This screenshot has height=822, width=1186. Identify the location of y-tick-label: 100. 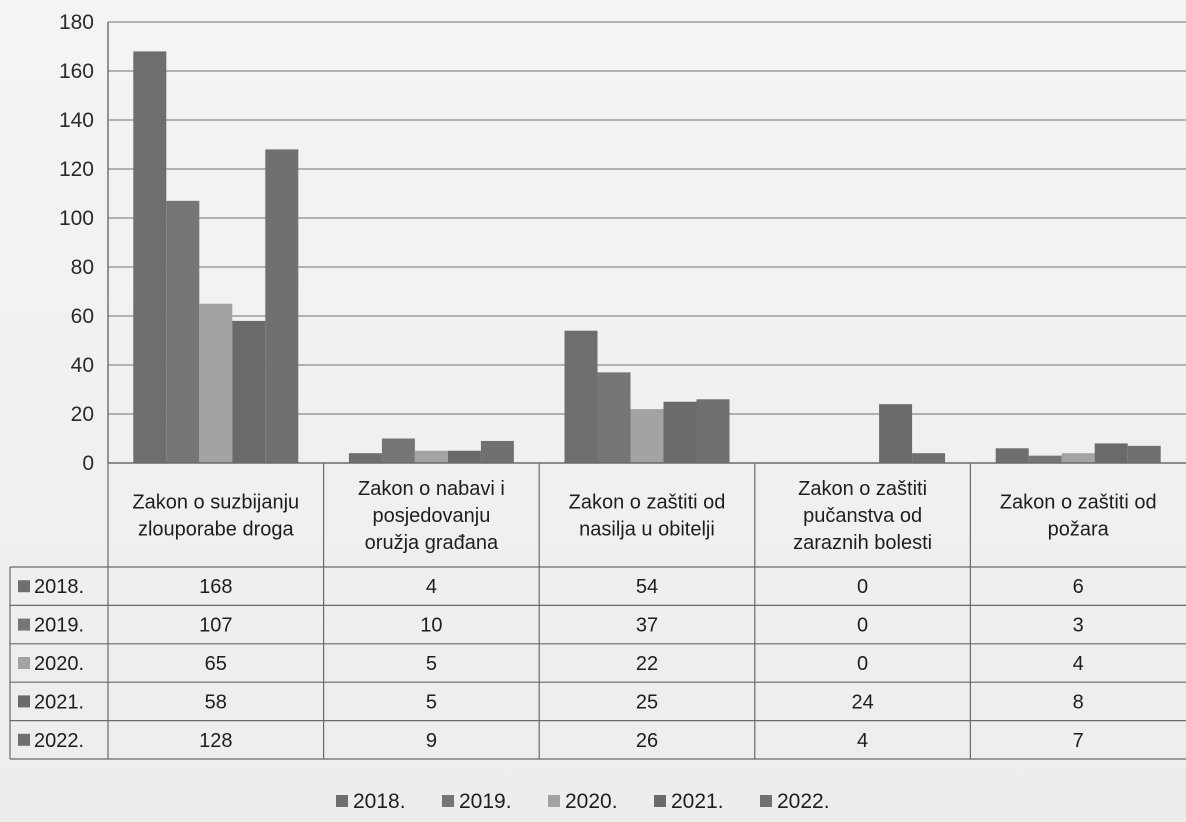
(76, 218).